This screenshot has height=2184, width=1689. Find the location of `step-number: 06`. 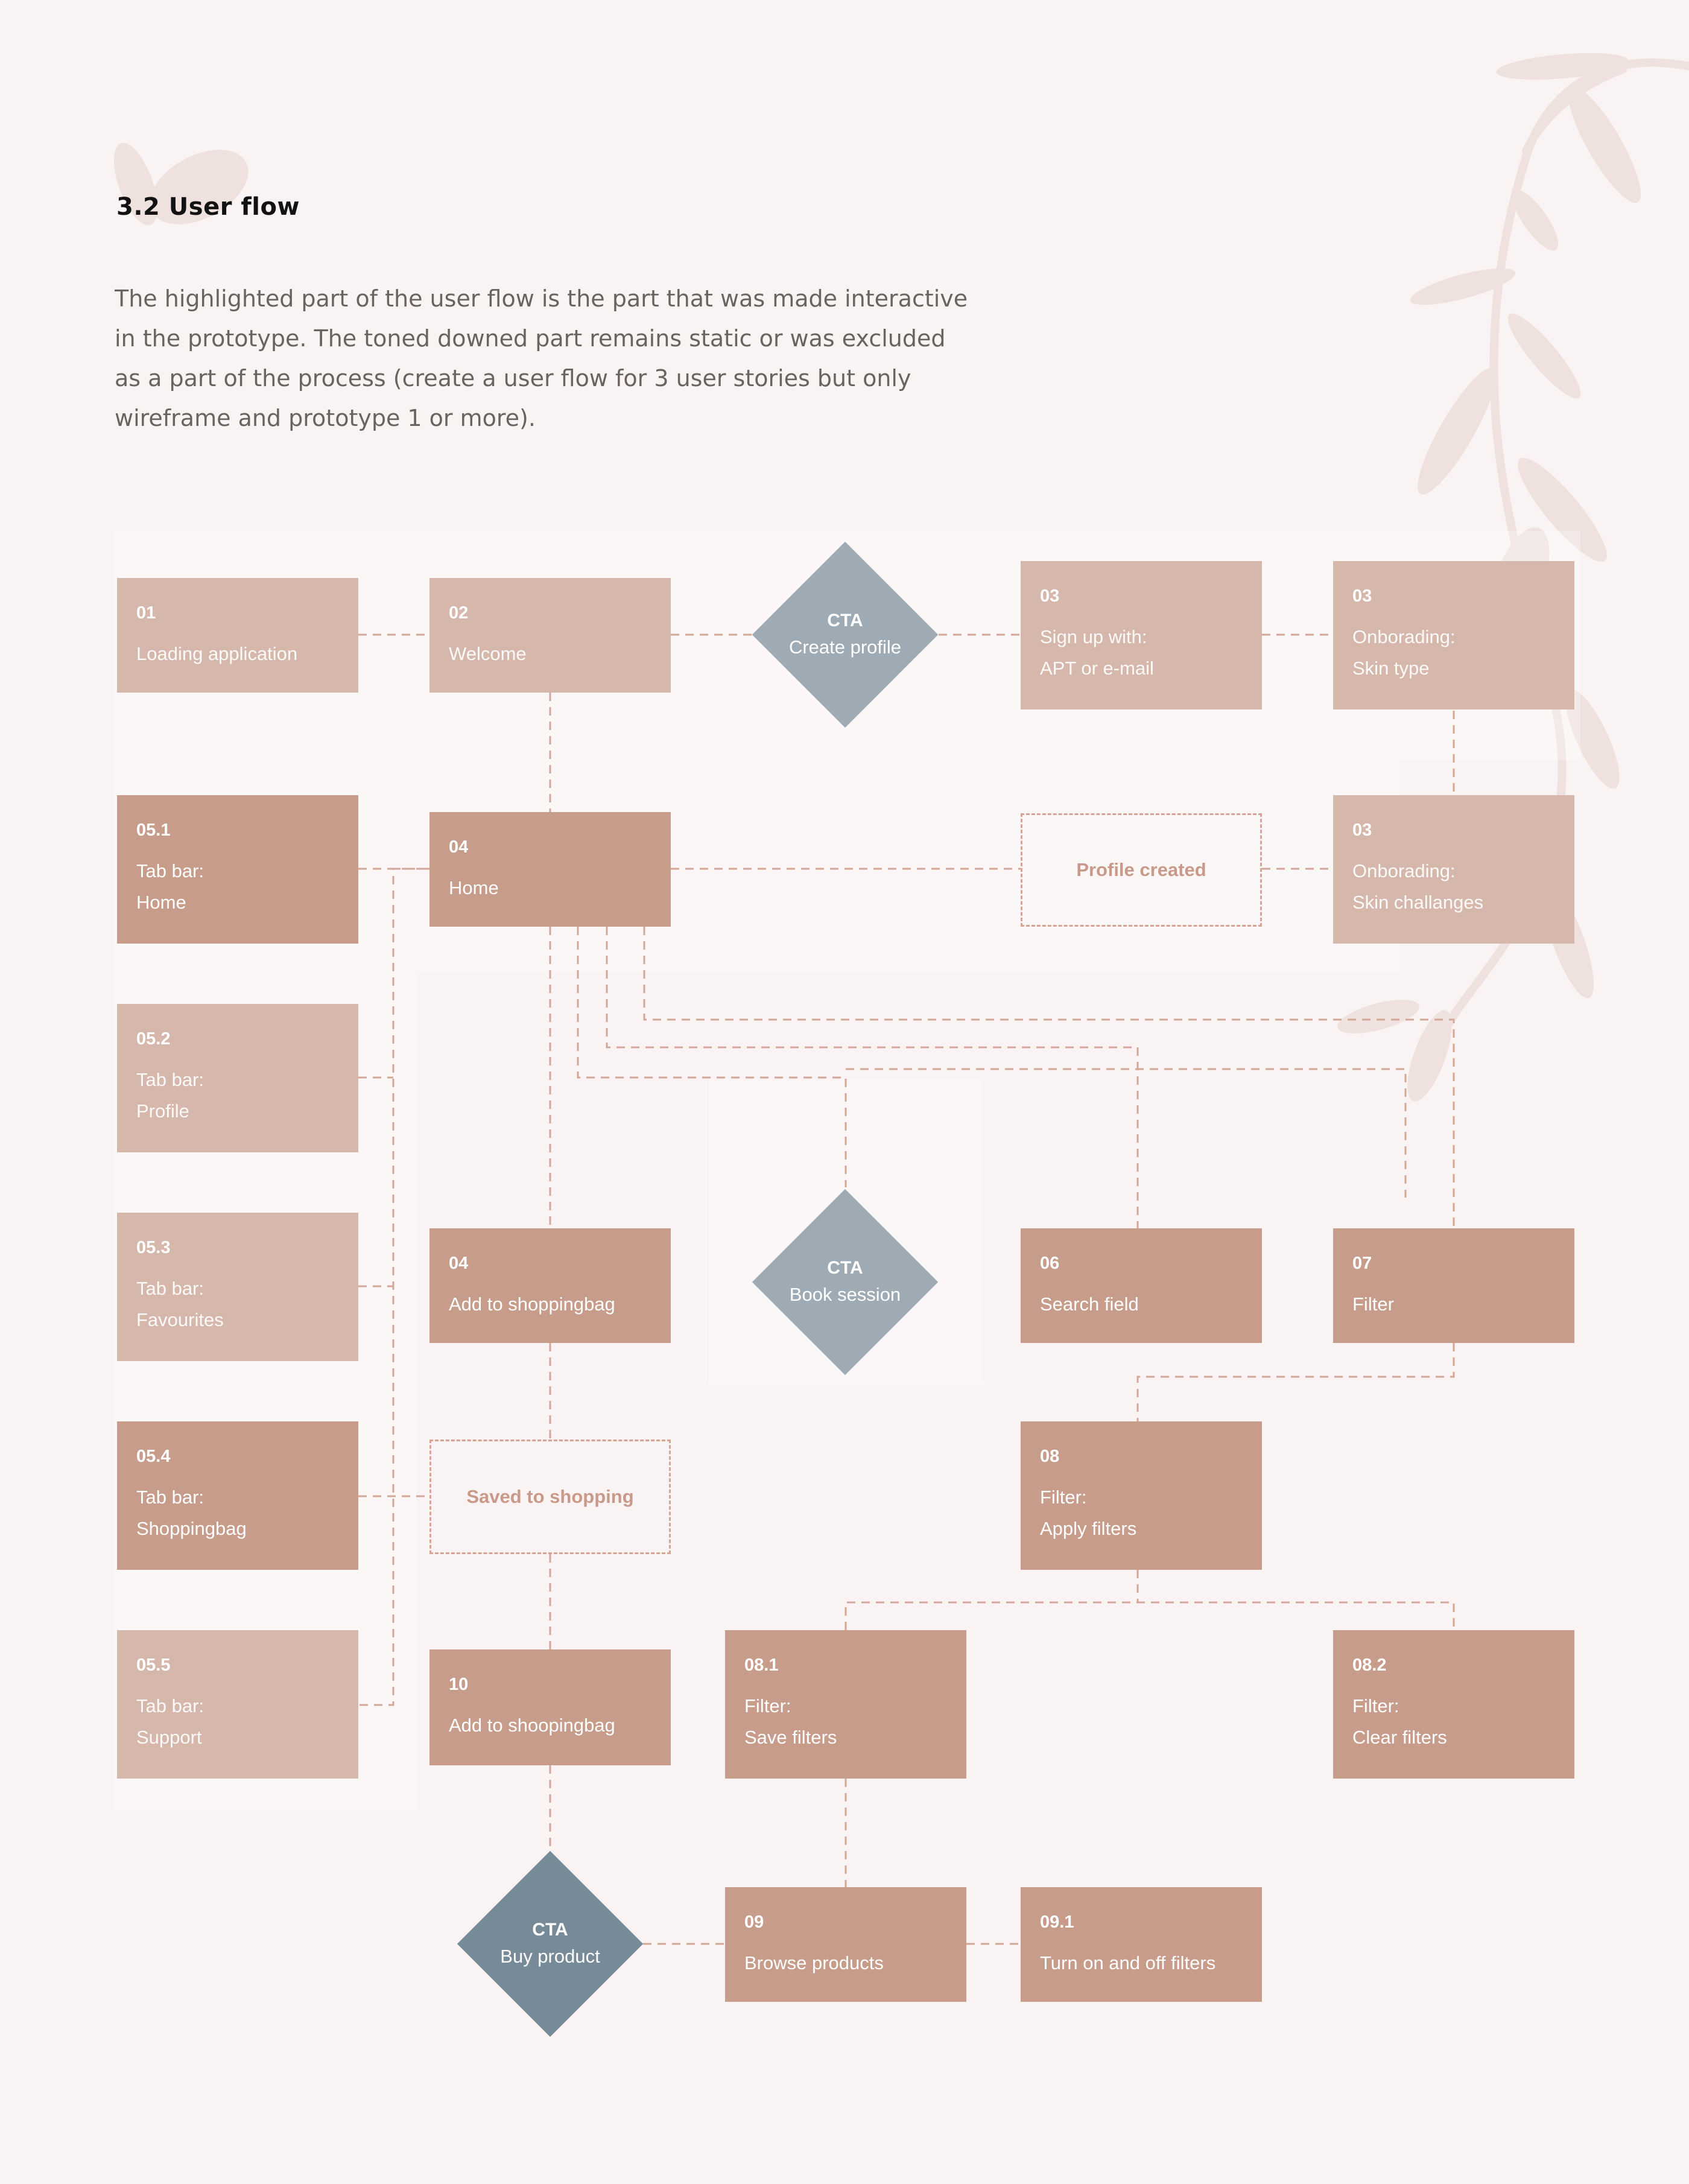

step-number: 06 is located at coordinates (1050, 1264).